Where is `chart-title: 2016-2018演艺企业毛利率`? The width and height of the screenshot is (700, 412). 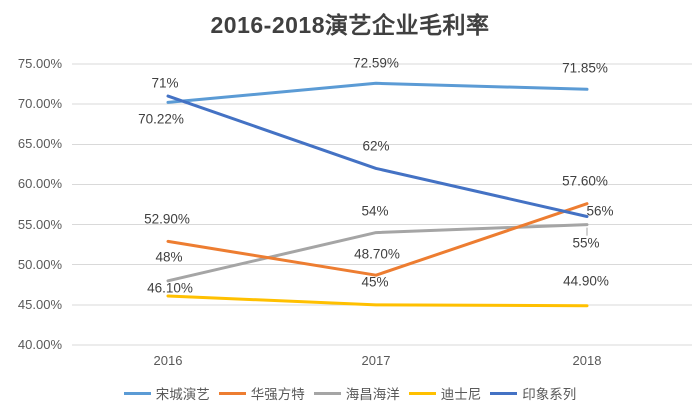
chart-title: 2016-2018演艺企业毛利率 is located at coordinates (350, 25).